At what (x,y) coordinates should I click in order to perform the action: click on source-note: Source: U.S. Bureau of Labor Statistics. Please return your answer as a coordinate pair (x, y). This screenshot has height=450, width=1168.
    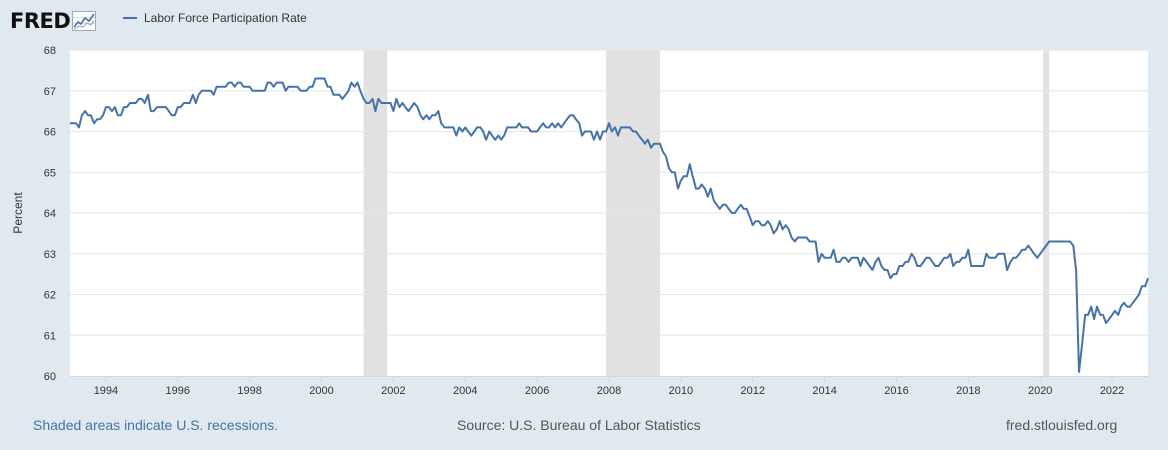
    Looking at the image, I should click on (579, 425).